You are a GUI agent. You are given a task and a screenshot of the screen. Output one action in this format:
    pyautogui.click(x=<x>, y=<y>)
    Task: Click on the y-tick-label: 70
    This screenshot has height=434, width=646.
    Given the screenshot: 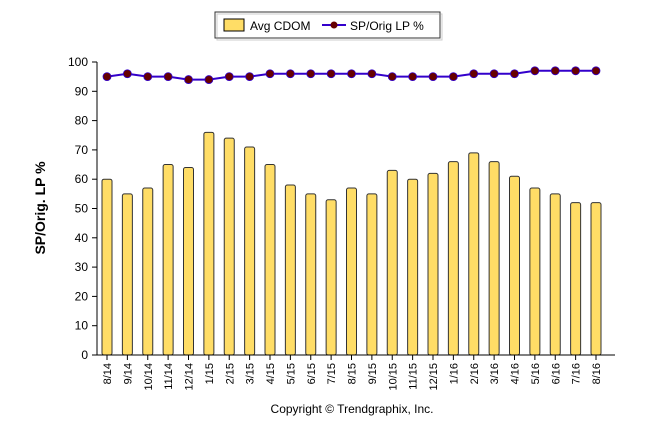 What is the action you would take?
    pyautogui.click(x=82, y=150)
    